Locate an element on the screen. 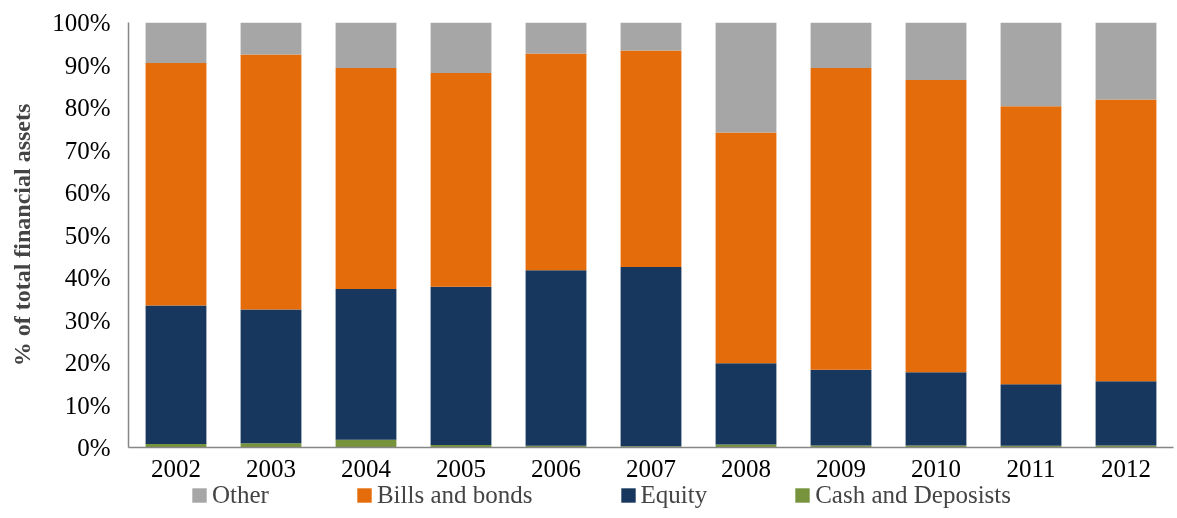 This screenshot has width=1177, height=518. y-tick-label: 40% is located at coordinates (87, 277).